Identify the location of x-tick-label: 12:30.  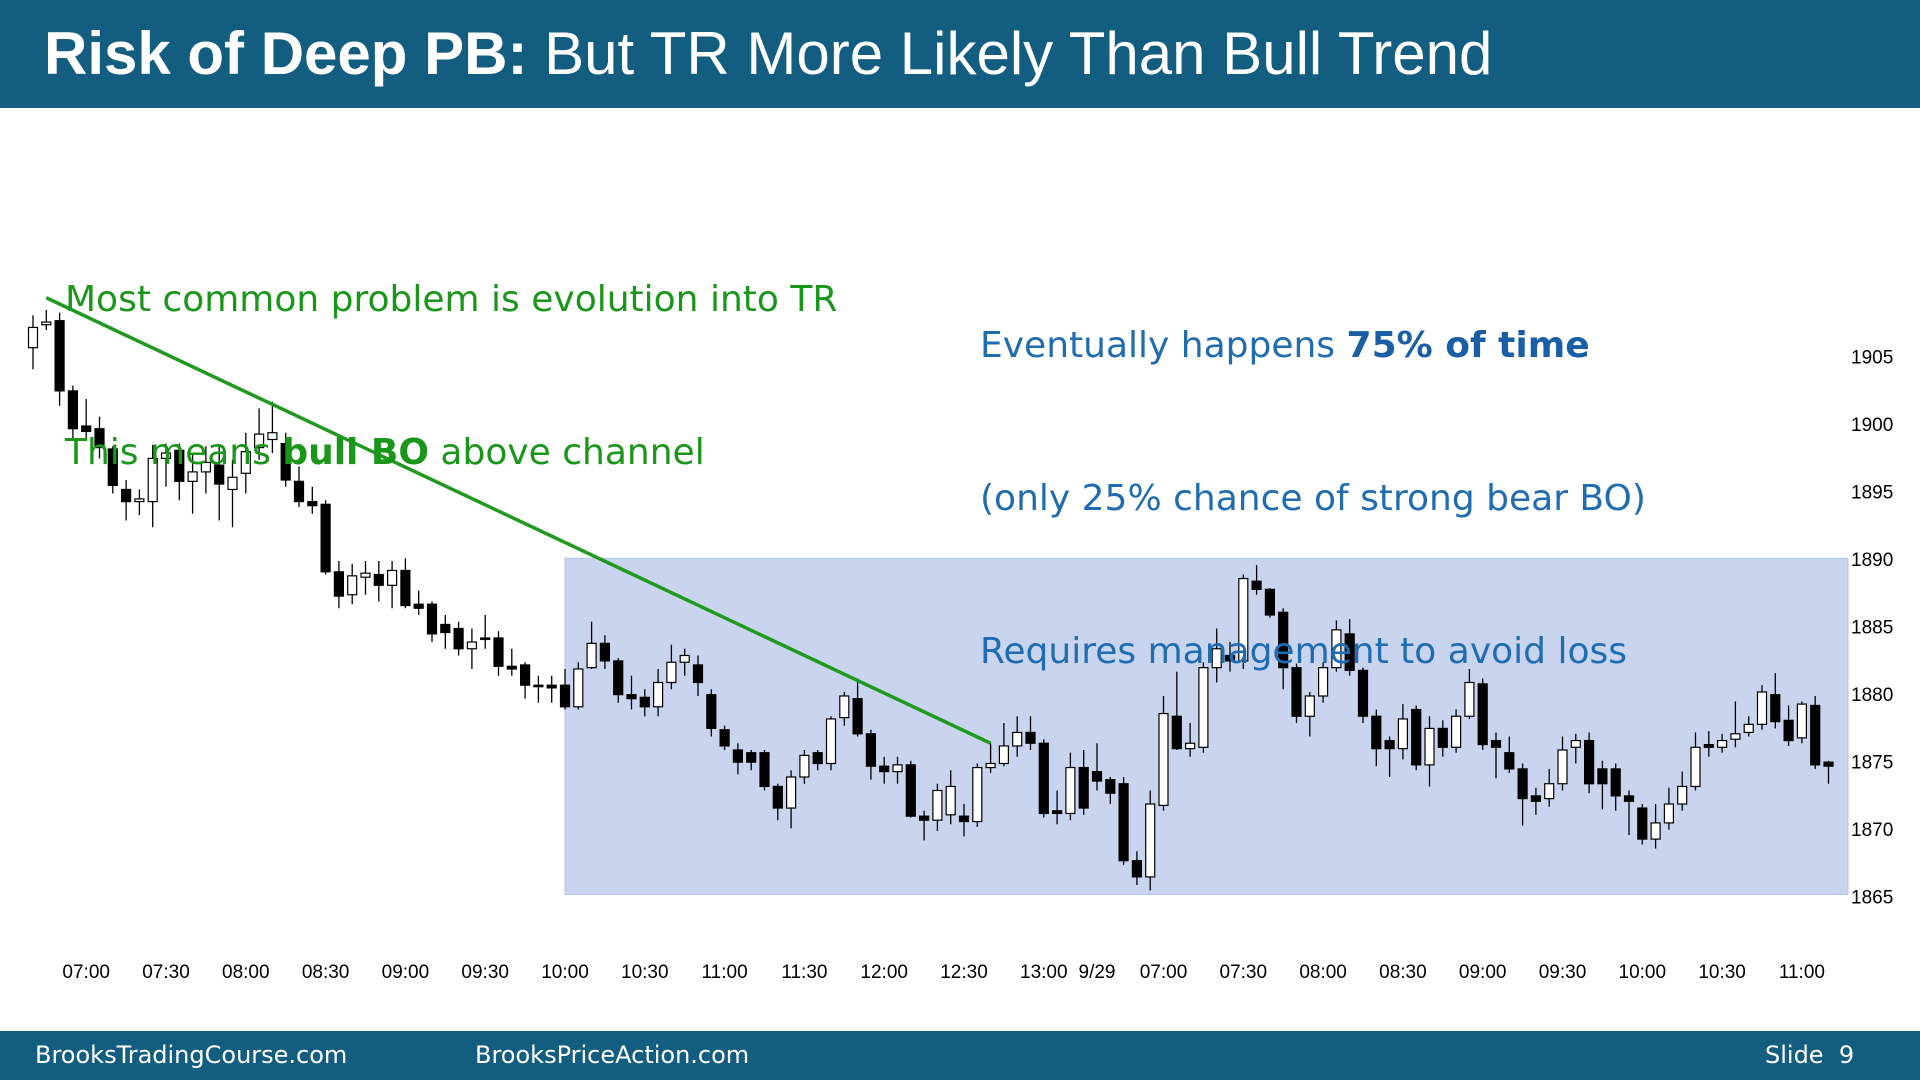
(964, 972).